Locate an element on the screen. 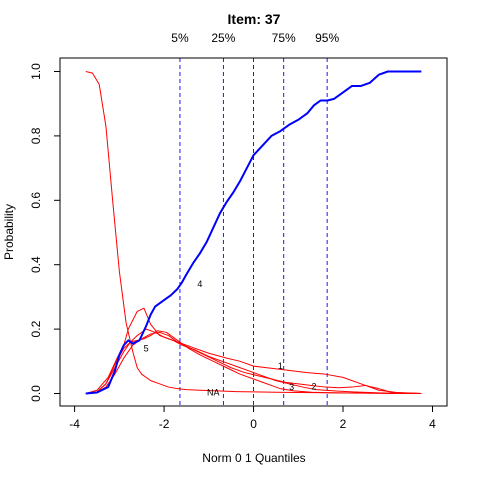 This screenshot has width=480, height=480. quantile-label: 5% is located at coordinates (180, 38).